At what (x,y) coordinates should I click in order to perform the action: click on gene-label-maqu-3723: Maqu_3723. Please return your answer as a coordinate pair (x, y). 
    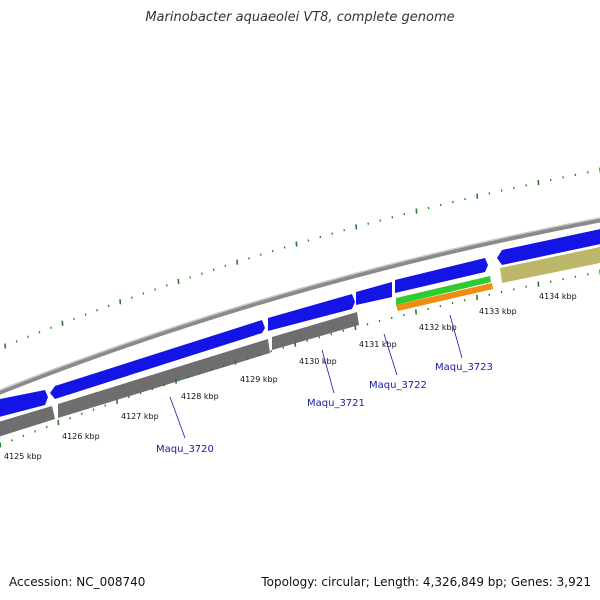
    Looking at the image, I should click on (464, 367).